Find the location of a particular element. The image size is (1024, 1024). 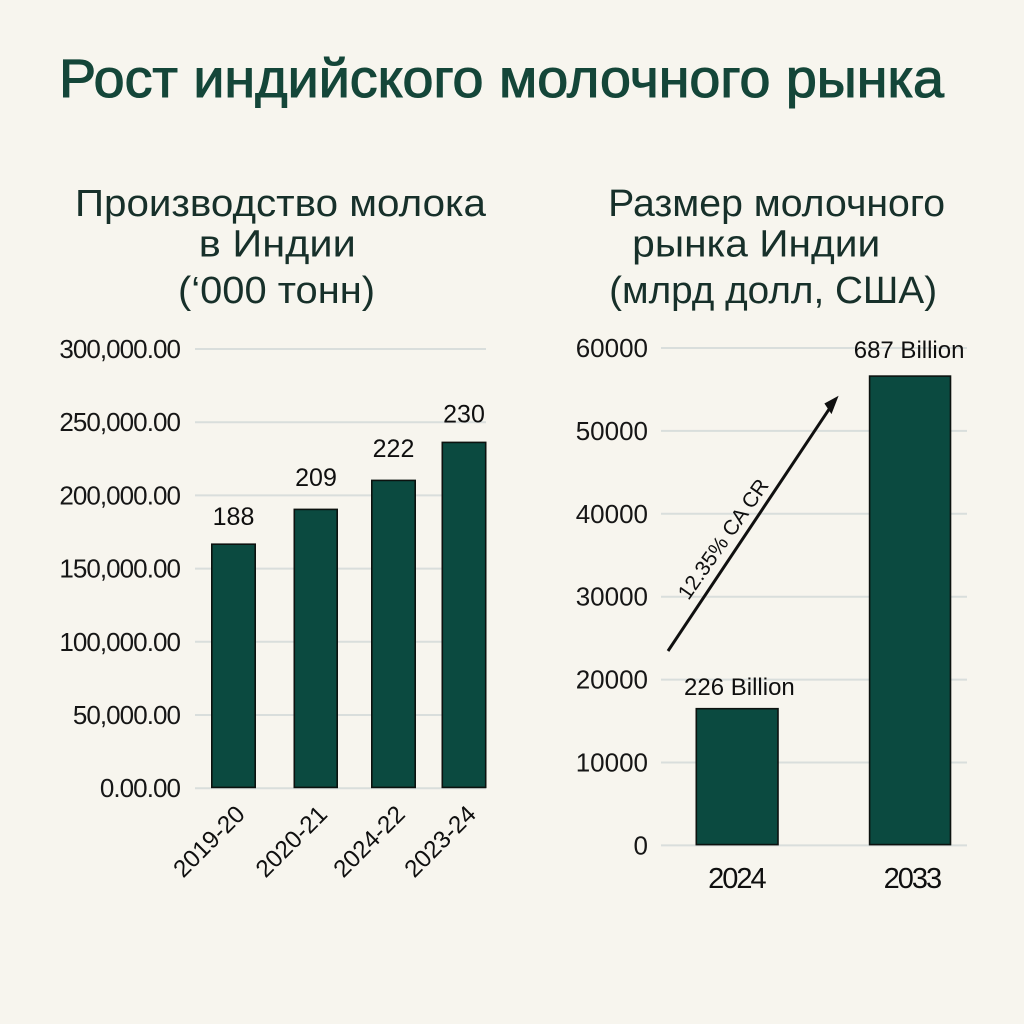

svg-text: 0.00.00 is located at coordinates (140, 788).